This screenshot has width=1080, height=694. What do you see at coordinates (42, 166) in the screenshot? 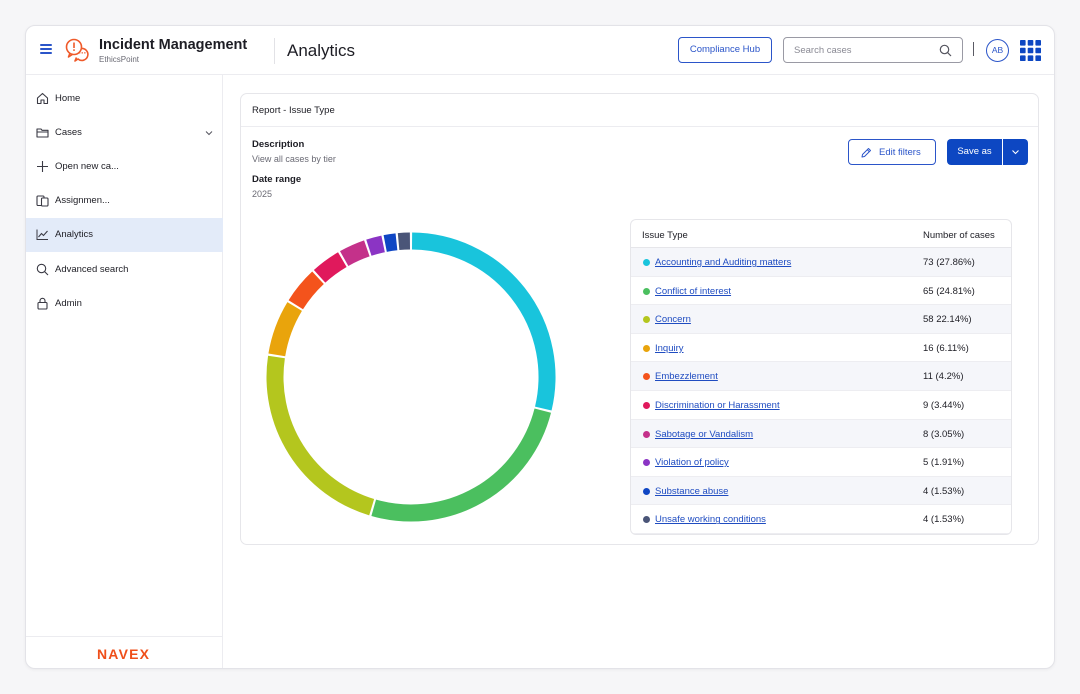
I see `plus-icon` at bounding box center [42, 166].